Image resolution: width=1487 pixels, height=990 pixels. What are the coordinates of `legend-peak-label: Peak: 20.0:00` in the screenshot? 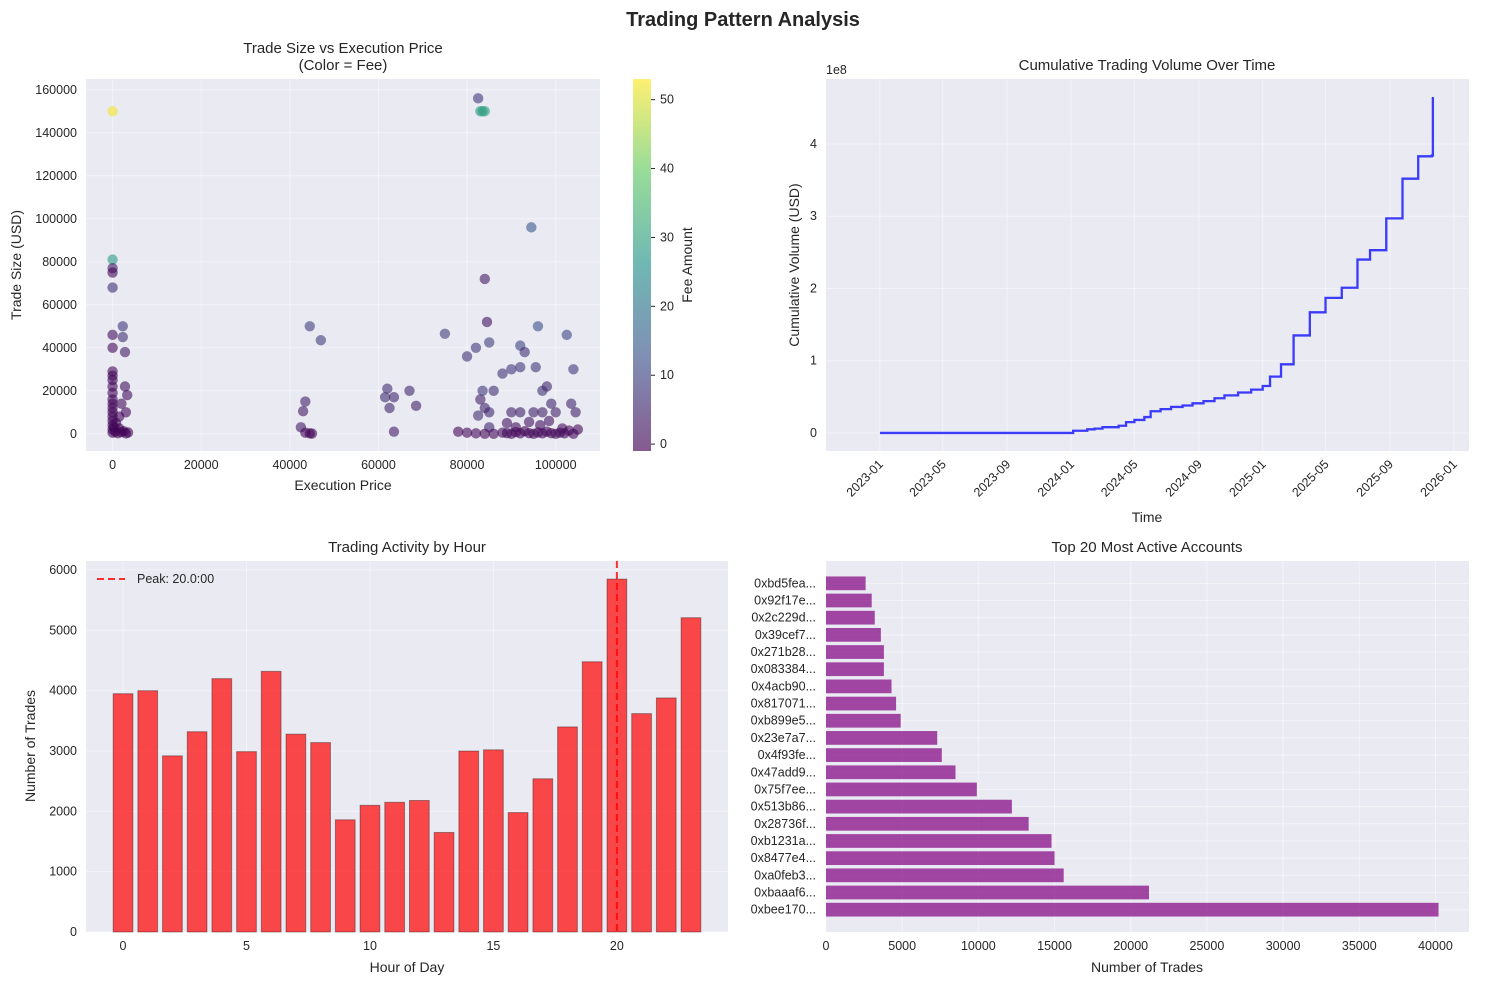 It's located at (175, 579).